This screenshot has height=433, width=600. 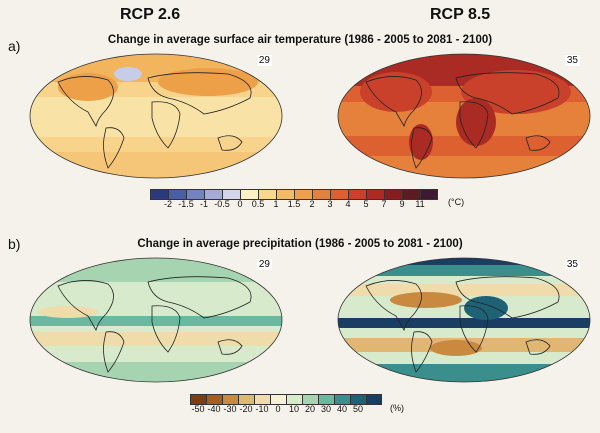 What do you see at coordinates (312, 204) in the screenshot?
I see `colorbar-tick-label: 2` at bounding box center [312, 204].